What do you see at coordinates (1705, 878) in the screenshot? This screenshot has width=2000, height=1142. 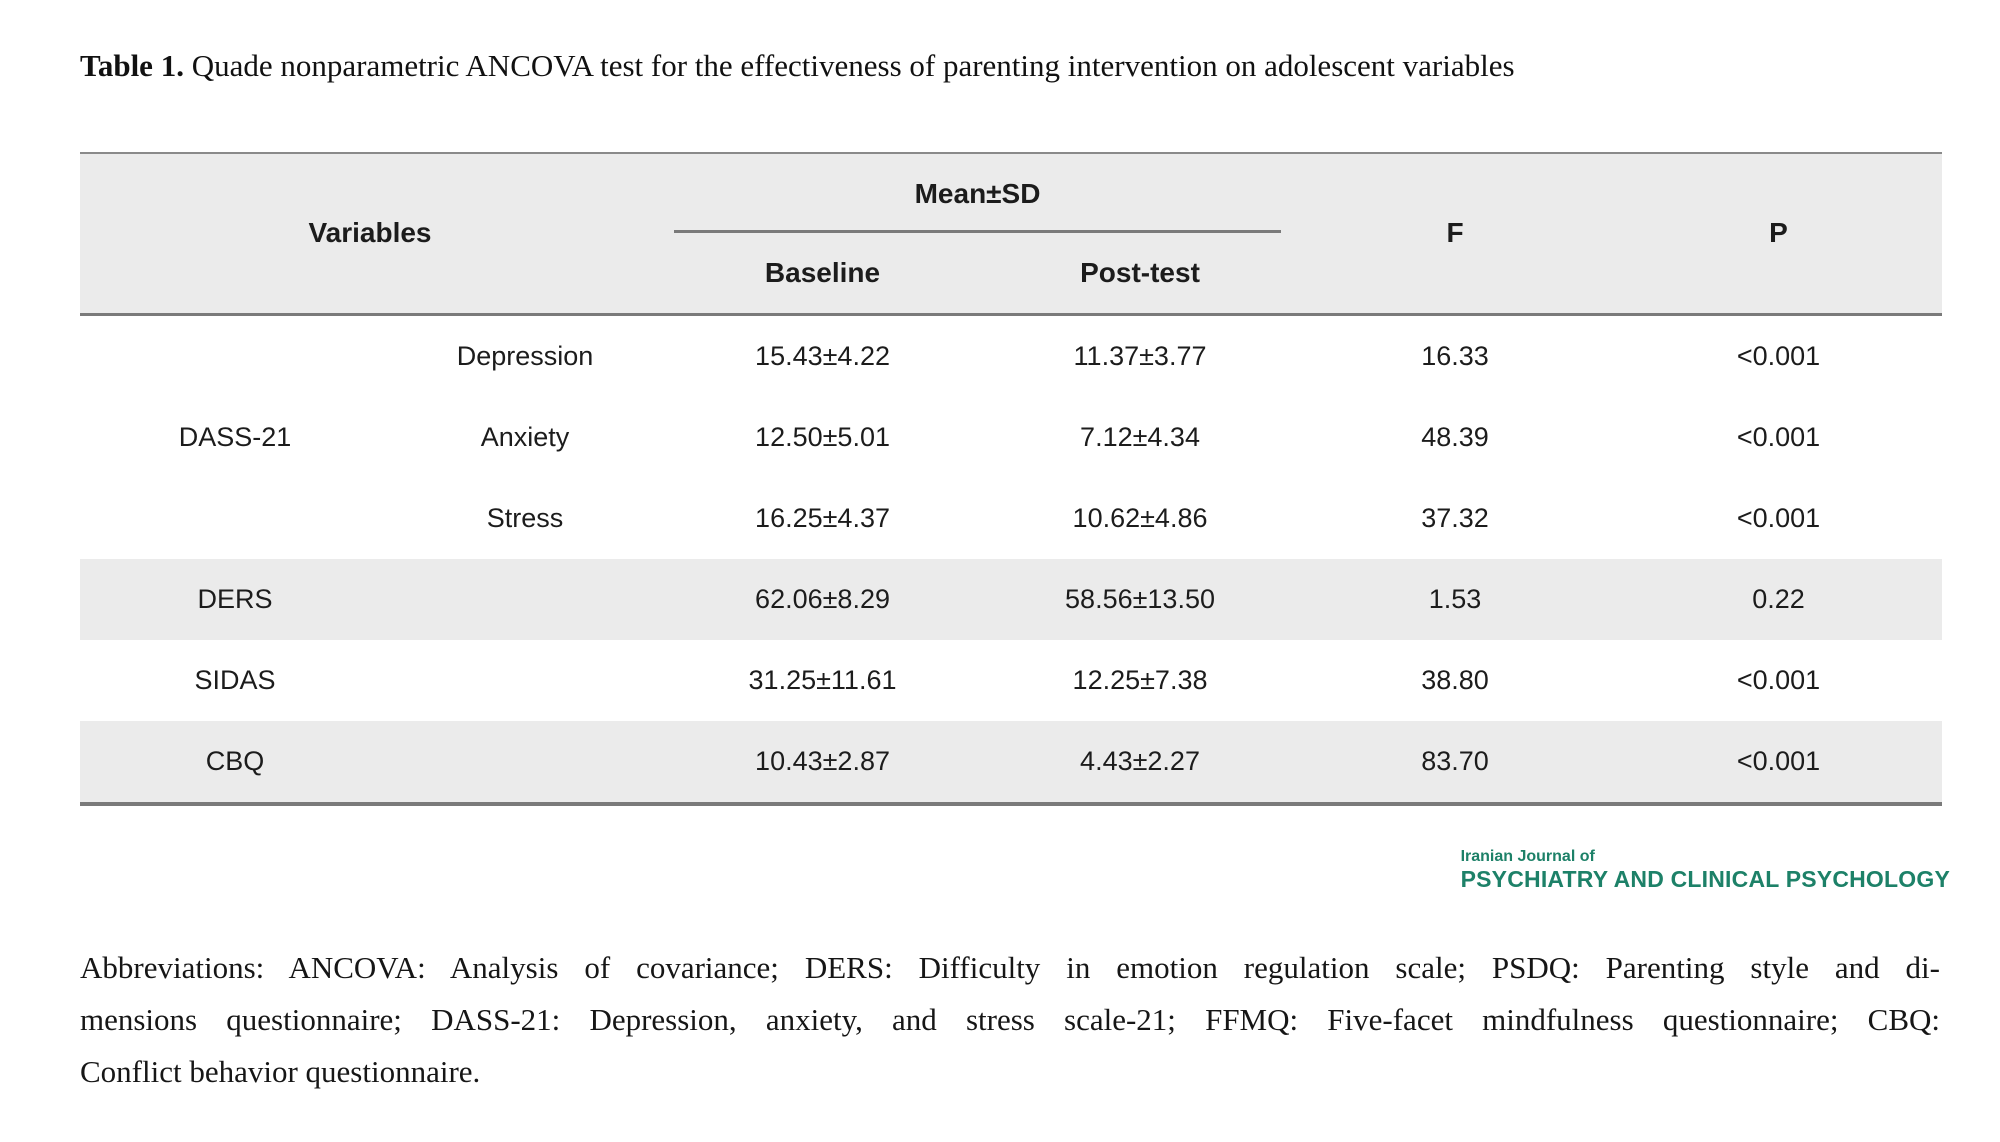 I see `journal-logo-line2: PSYCHIATRY AND CLINICAL PSYCHOLOGY` at bounding box center [1705, 878].